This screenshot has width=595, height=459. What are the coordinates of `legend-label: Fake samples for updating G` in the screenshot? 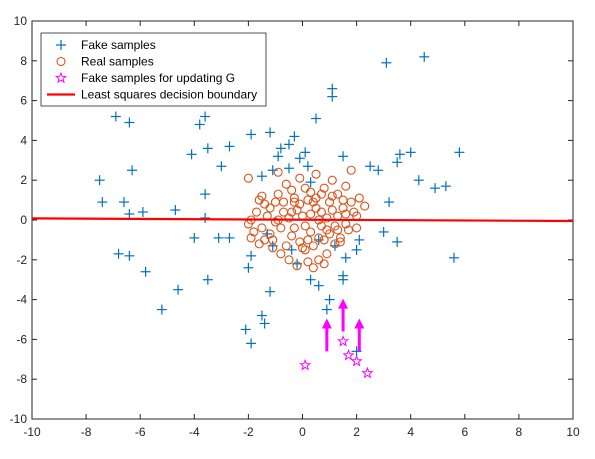 It's located at (158, 78).